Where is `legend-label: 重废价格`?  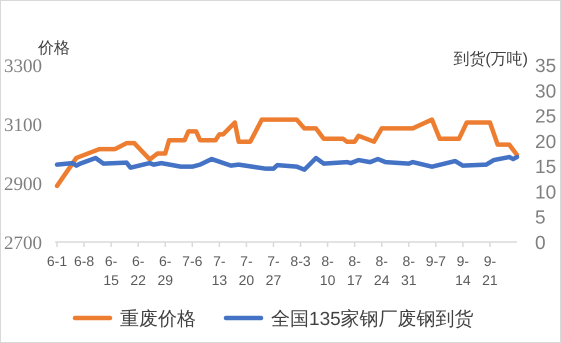 legend-label: 重废价格 is located at coordinates (158, 319).